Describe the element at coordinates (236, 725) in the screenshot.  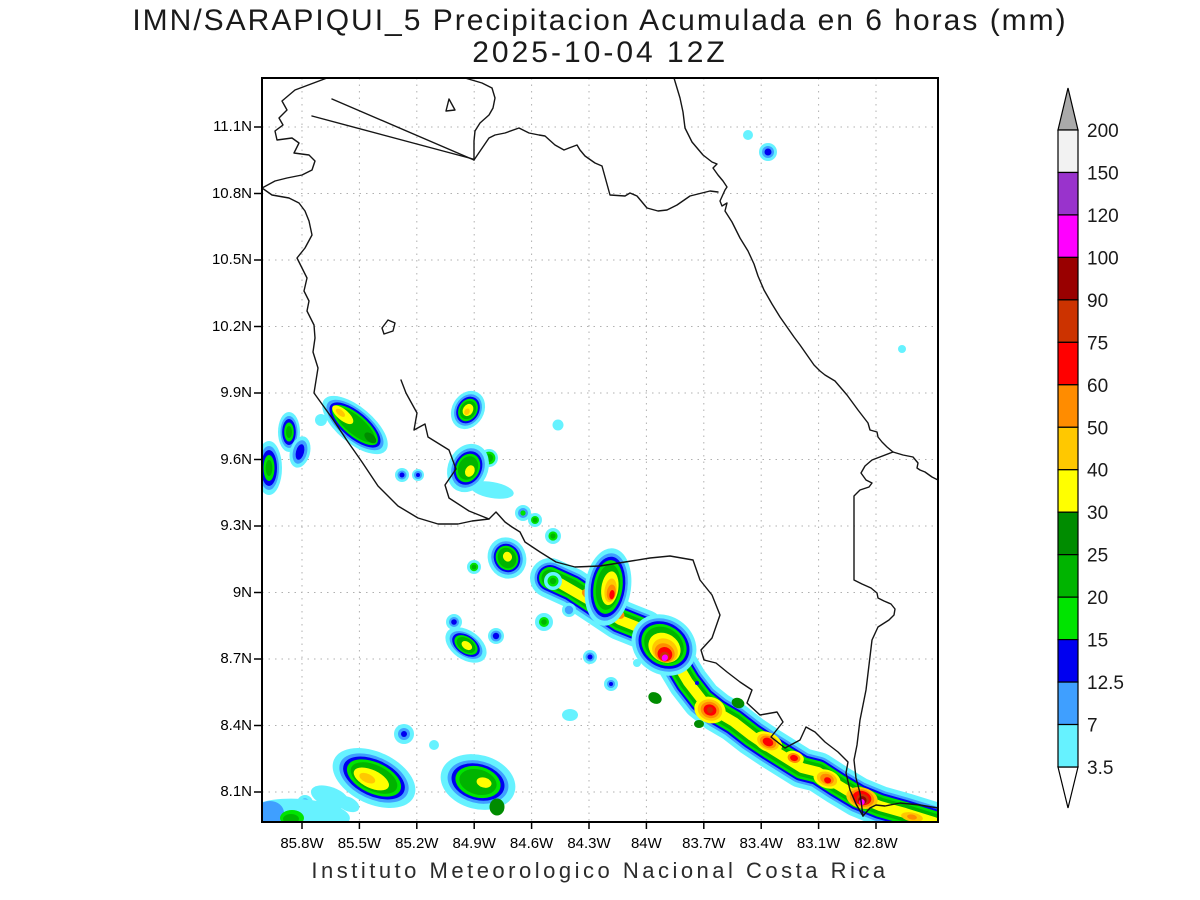
I see `lat-tick-label: 8.4N` at that location.